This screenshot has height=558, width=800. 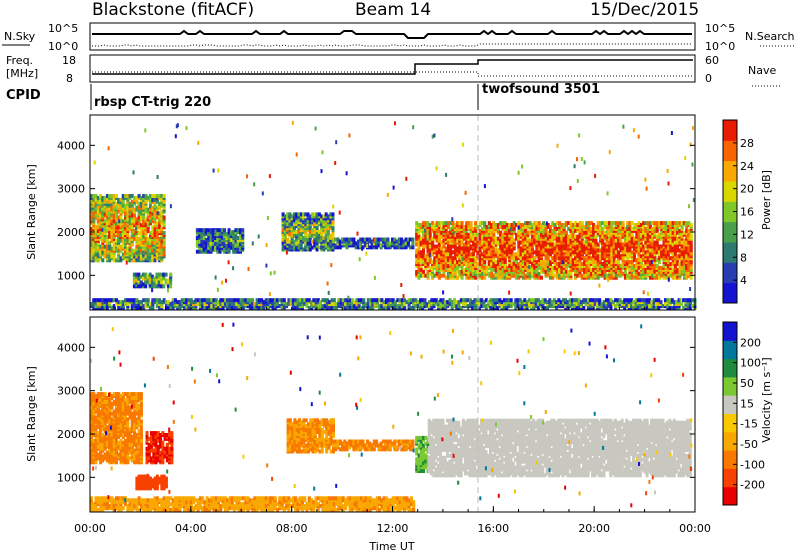 I want to click on nsky-label: N.Sky, so click(x=20, y=36).